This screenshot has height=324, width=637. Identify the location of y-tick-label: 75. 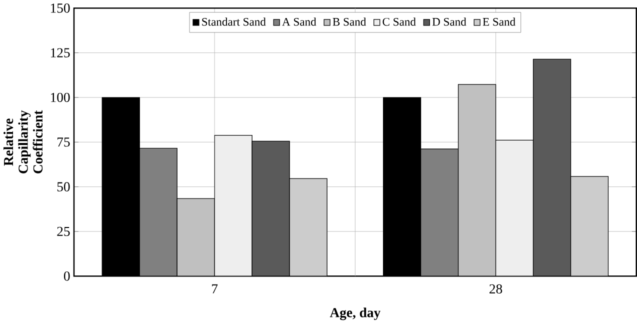
(64, 142).